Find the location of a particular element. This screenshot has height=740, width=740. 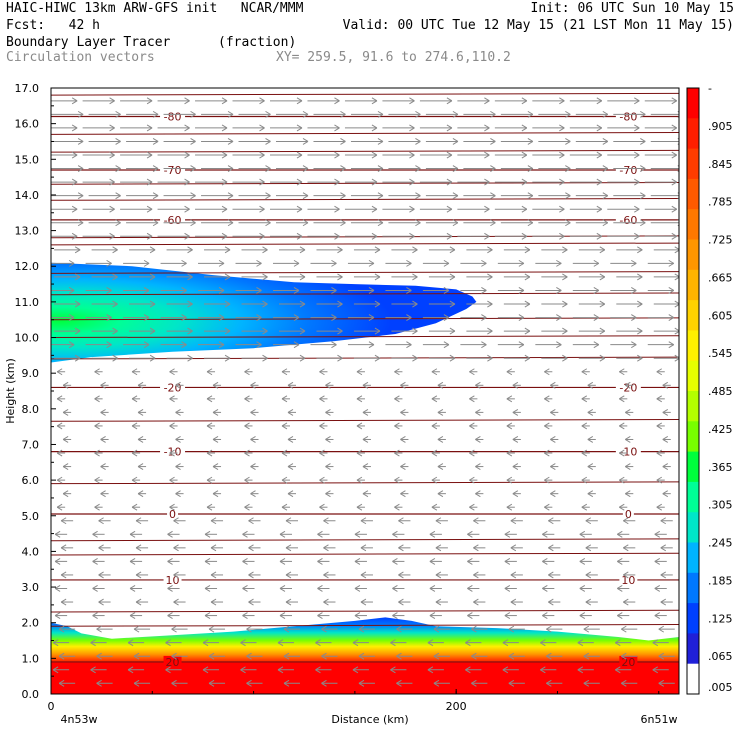

y-tick-label: 2.0 is located at coordinates (31, 623).